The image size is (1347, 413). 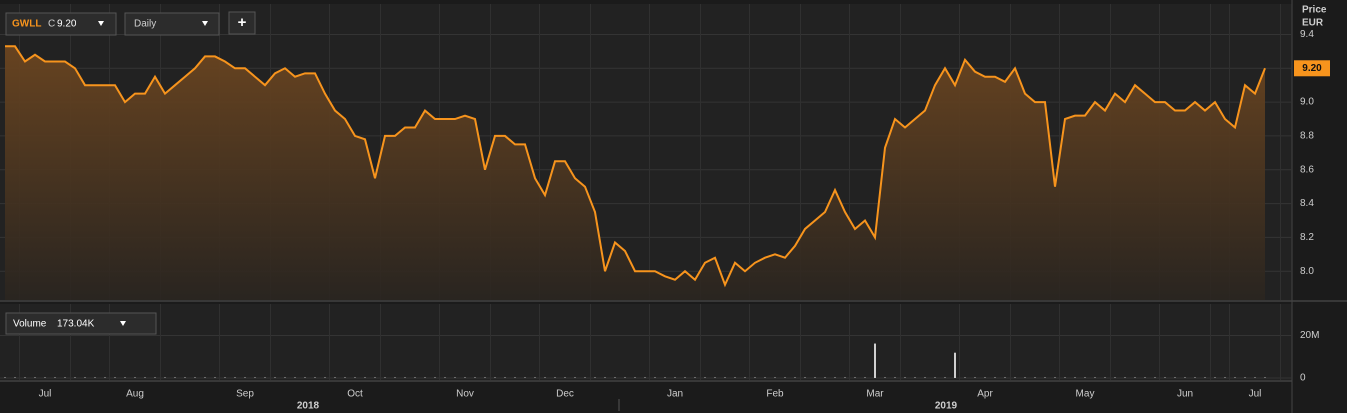 I want to click on y-tick-label: 8.4, so click(x=1307, y=203).